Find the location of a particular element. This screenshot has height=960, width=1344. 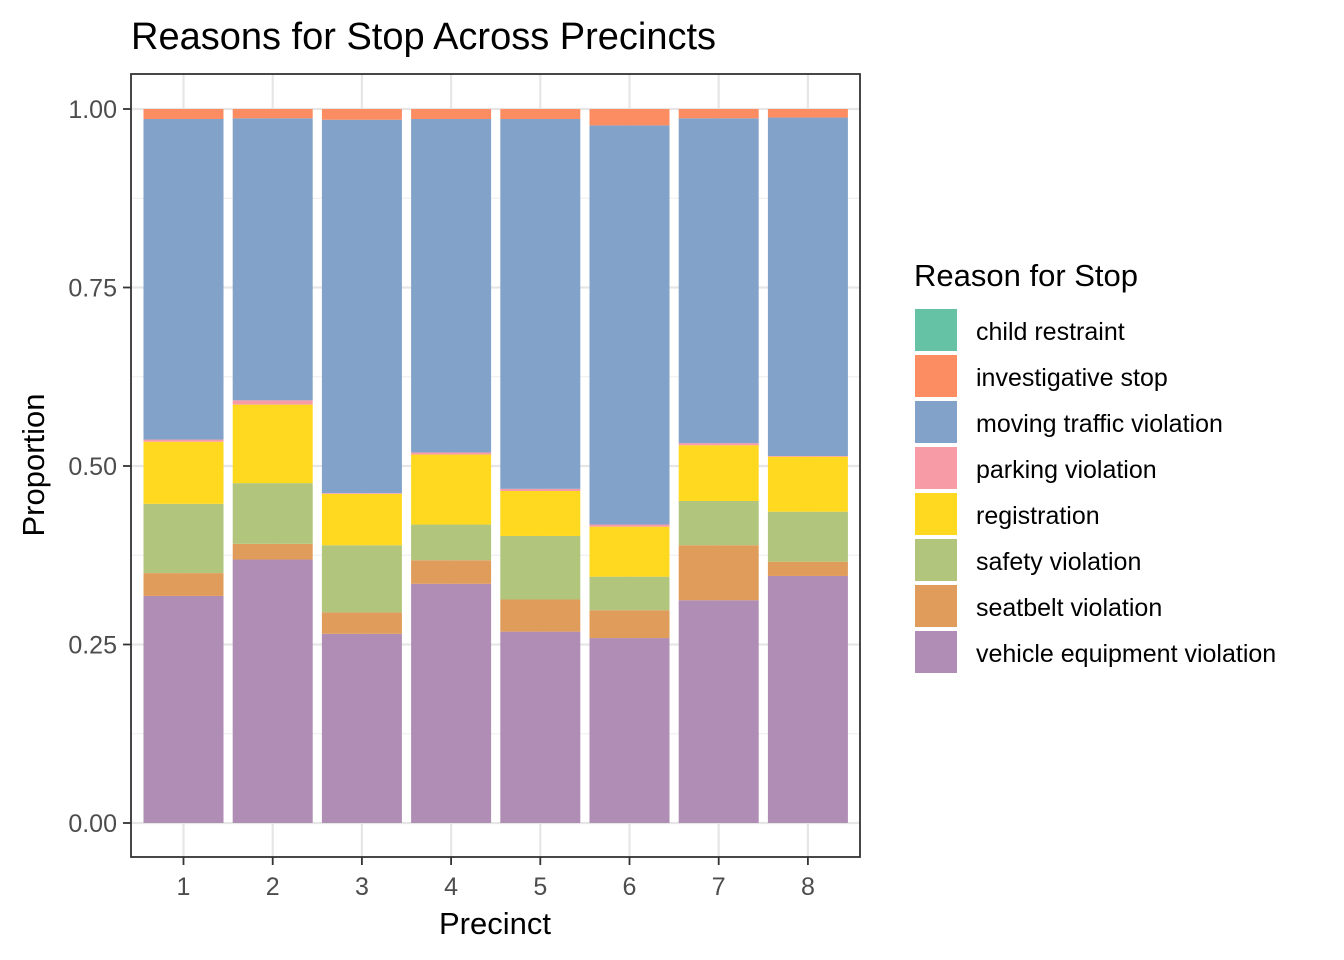

chart-title: Reasons for Stop Across Precincts is located at coordinates (423, 37).